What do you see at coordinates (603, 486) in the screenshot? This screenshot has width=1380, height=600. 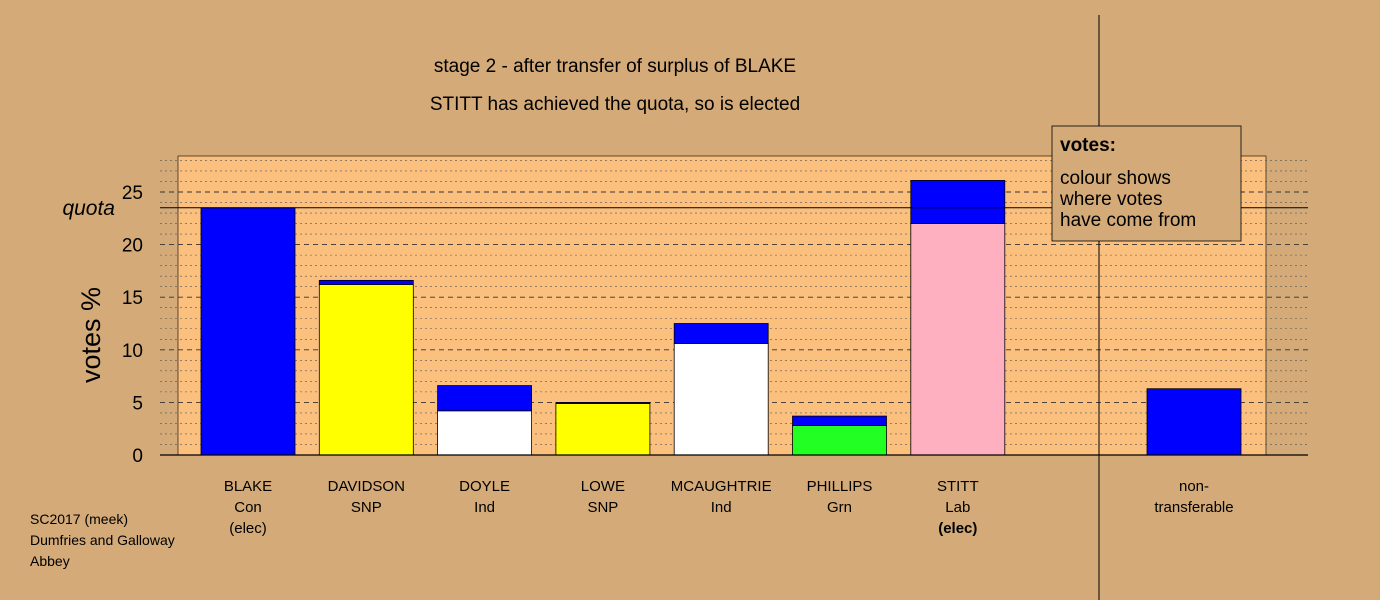 I see `candidate-name: LOWE` at bounding box center [603, 486].